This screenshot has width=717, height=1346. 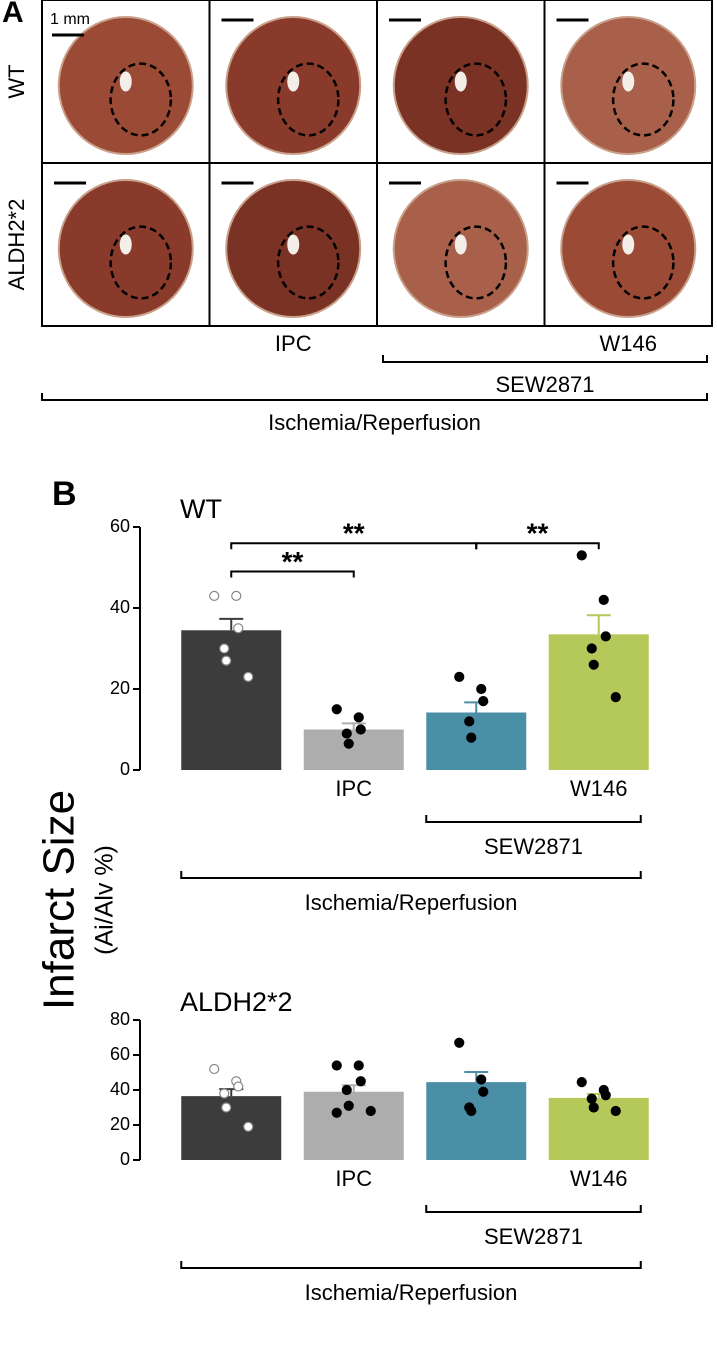 I want to click on row-label: WT, so click(x=16, y=81).